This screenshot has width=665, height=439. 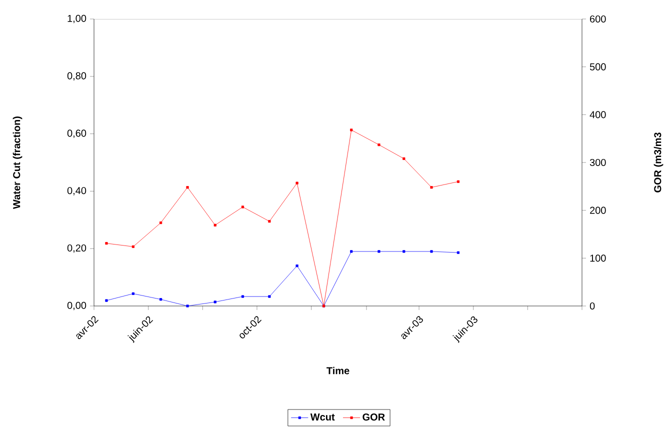 I want to click on y-tick-label: 0,80, so click(x=76, y=76).